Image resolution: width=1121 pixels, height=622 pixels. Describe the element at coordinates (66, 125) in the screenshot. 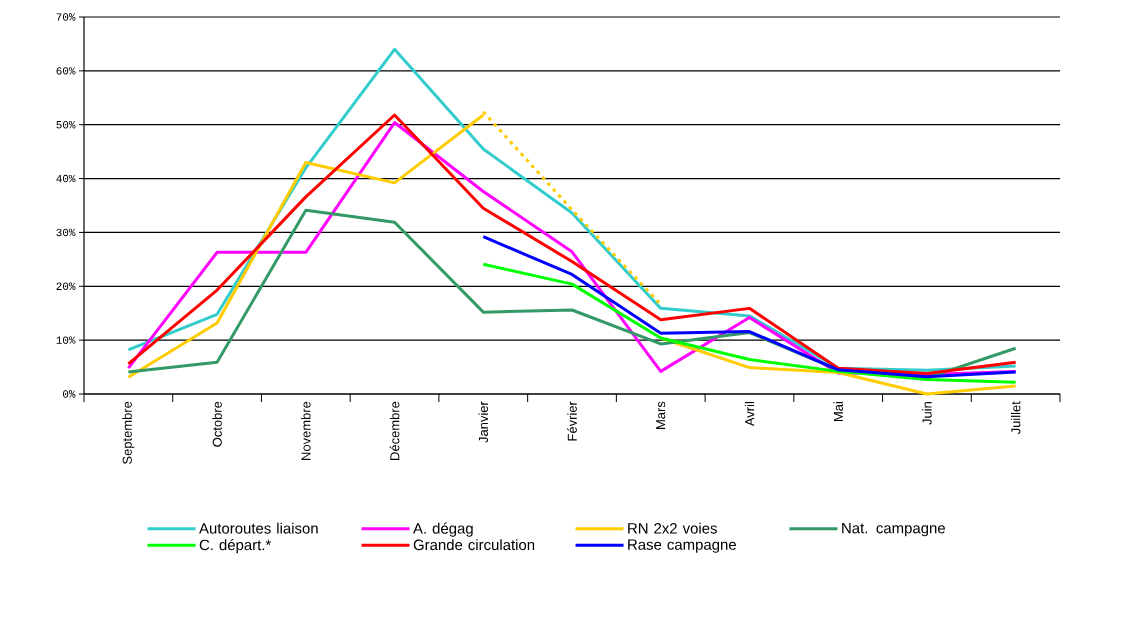

I see `y-tick-label: 50%` at that location.